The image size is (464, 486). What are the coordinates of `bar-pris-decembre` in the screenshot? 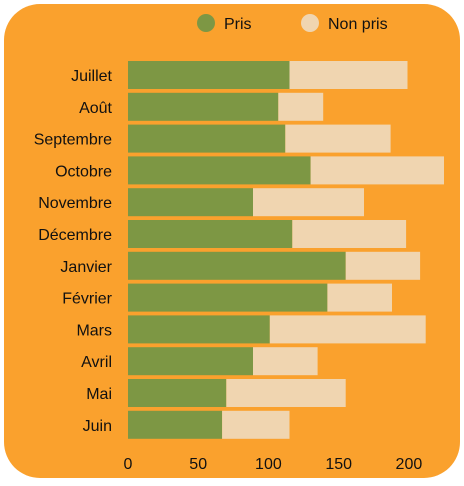 It's located at (210, 234).